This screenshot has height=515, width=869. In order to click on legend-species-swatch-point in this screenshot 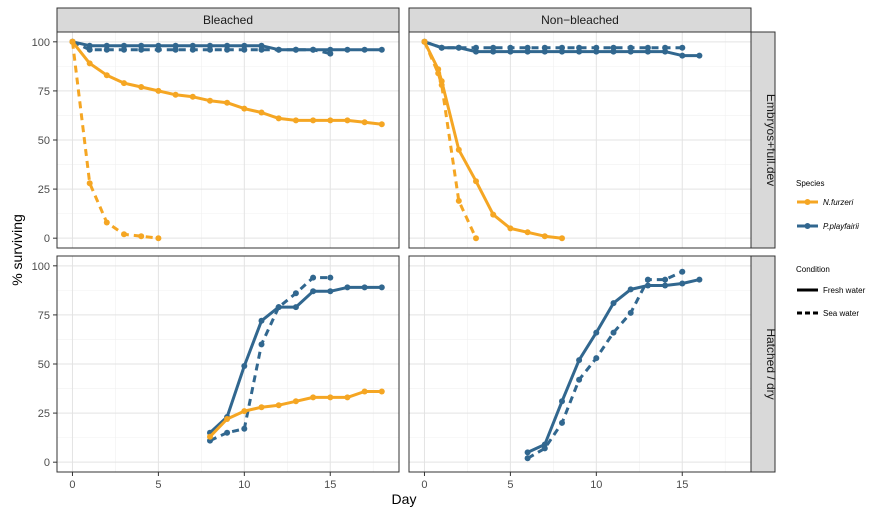, I will do `click(807, 202)`.